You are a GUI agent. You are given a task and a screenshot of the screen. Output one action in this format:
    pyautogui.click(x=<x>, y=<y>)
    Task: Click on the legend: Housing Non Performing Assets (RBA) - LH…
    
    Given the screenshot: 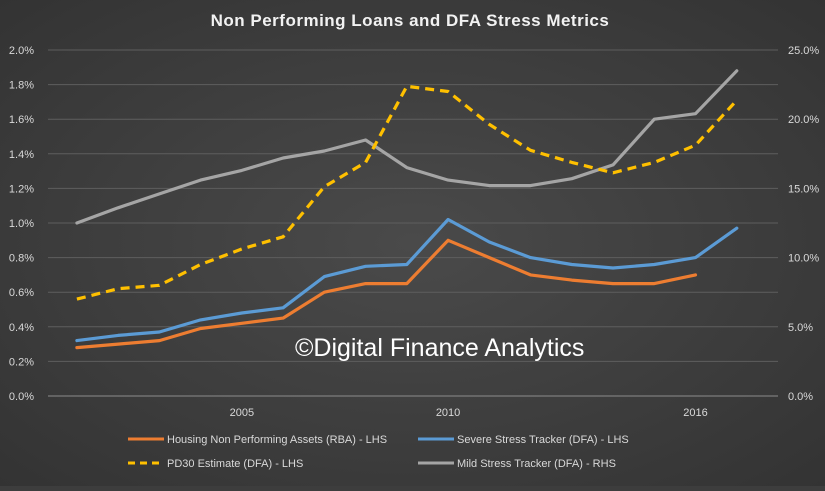 What is the action you would take?
    pyautogui.click(x=378, y=452)
    